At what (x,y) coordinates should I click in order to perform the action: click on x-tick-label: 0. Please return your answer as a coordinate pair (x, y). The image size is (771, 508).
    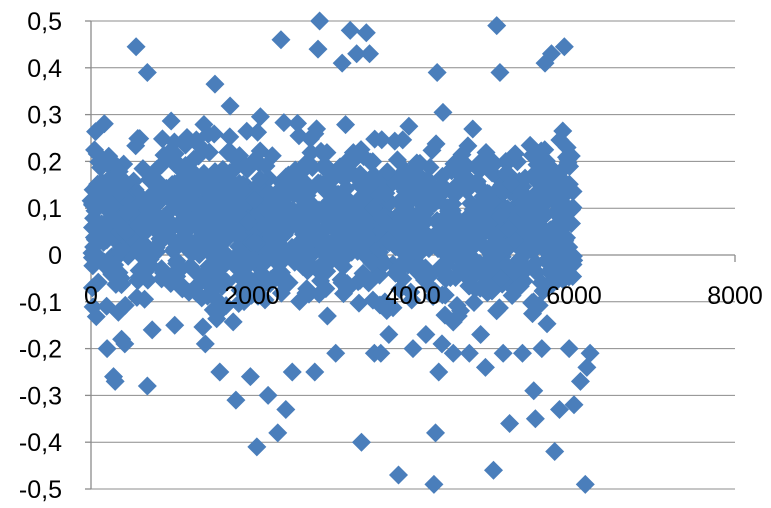
    Looking at the image, I should click on (91, 296).